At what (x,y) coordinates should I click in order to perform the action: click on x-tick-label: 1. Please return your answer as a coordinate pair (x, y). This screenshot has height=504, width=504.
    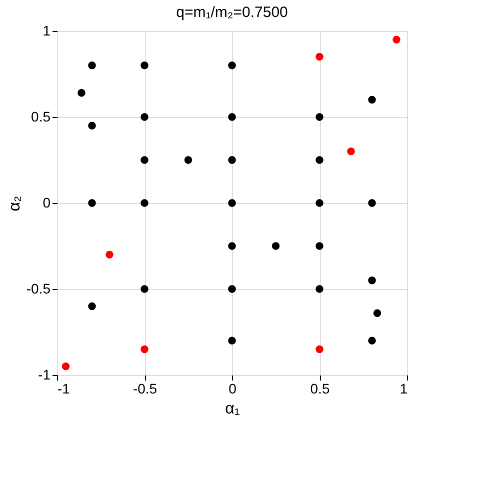
    Looking at the image, I should click on (404, 388).